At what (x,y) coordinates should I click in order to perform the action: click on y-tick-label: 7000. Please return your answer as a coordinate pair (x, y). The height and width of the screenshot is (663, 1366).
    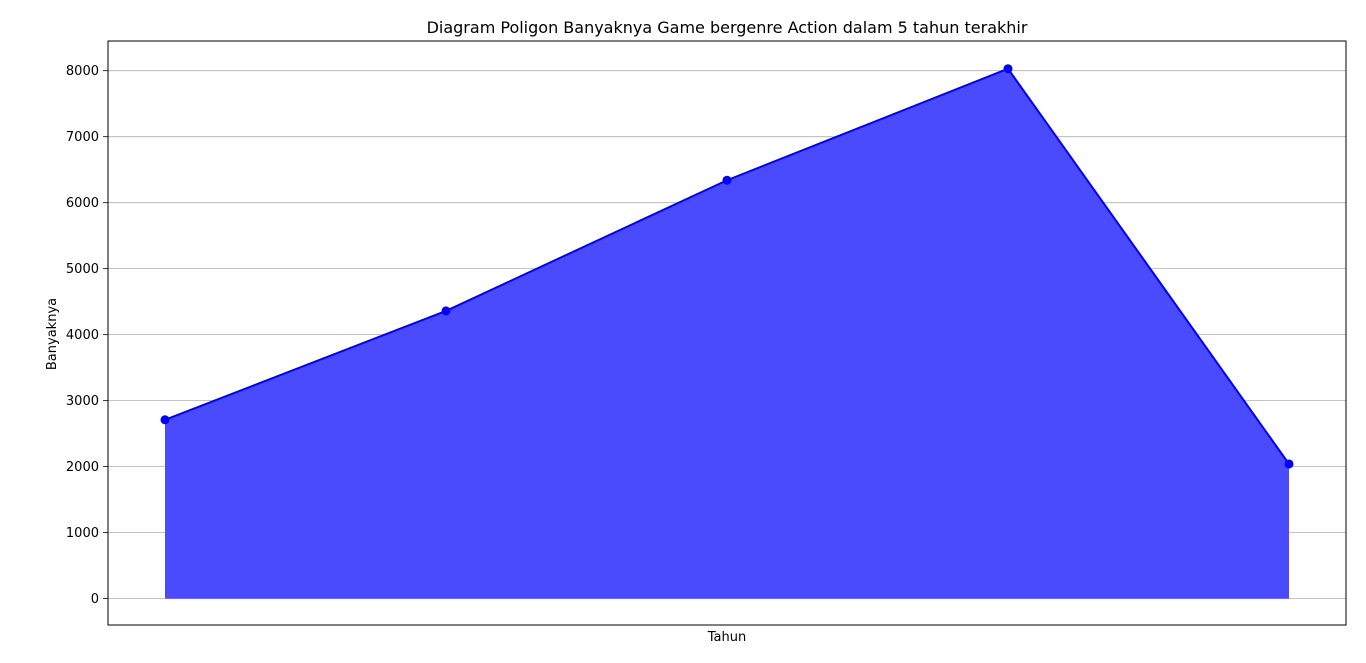
    Looking at the image, I should click on (82, 137).